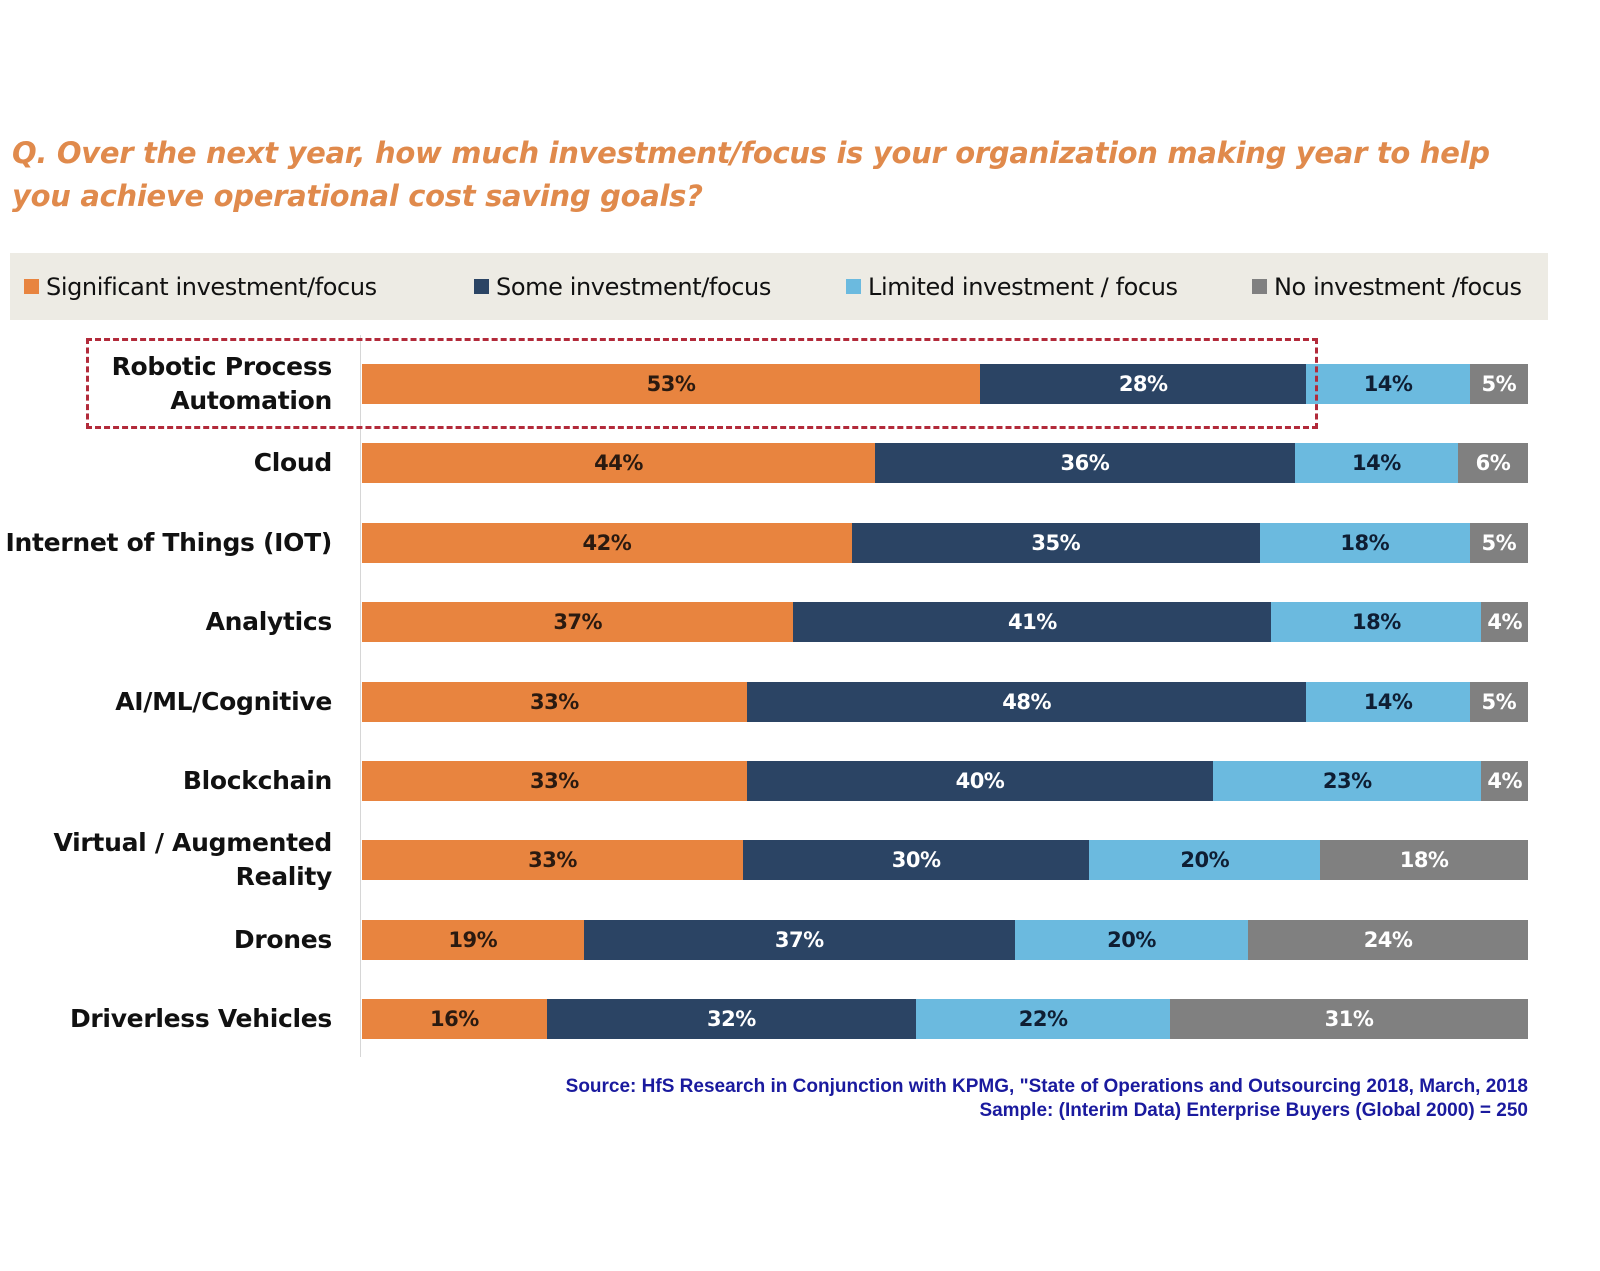 The width and height of the screenshot is (1600, 1271). What do you see at coordinates (31, 286) in the screenshot?
I see `legend-swatch-significant` at bounding box center [31, 286].